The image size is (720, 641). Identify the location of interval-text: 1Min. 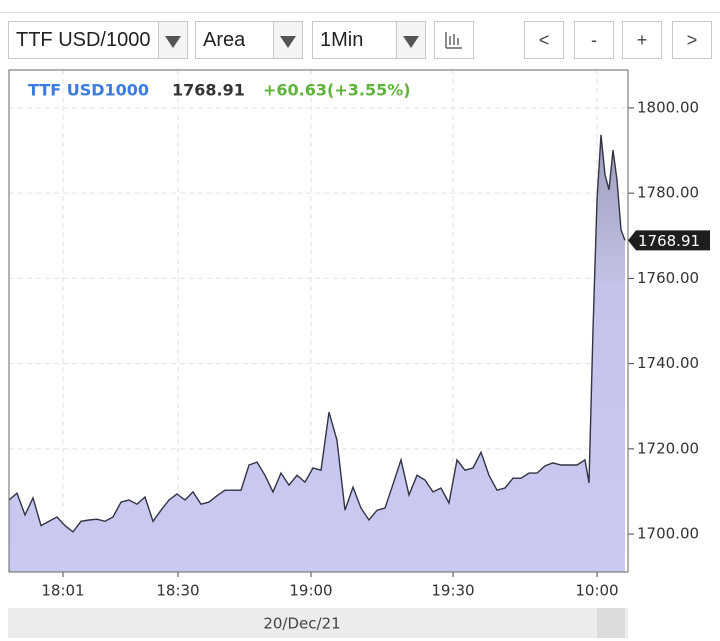
(342, 40).